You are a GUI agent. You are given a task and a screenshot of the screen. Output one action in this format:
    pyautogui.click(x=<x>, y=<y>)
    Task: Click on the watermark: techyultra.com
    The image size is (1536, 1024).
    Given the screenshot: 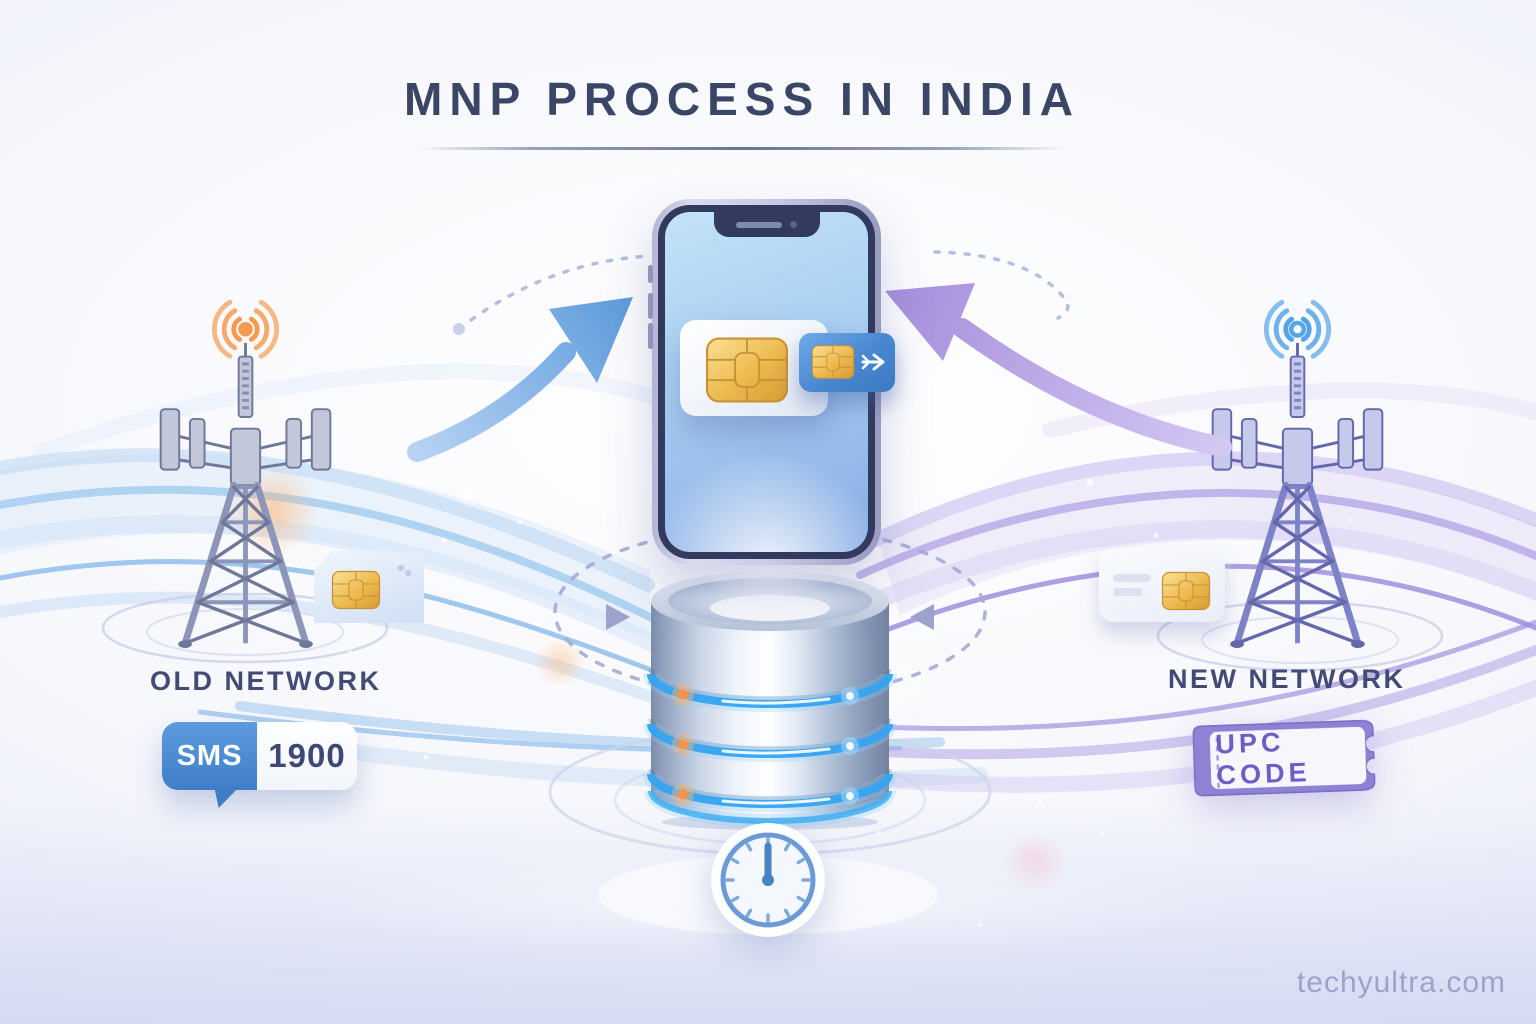 What is the action you would take?
    pyautogui.click(x=1401, y=982)
    